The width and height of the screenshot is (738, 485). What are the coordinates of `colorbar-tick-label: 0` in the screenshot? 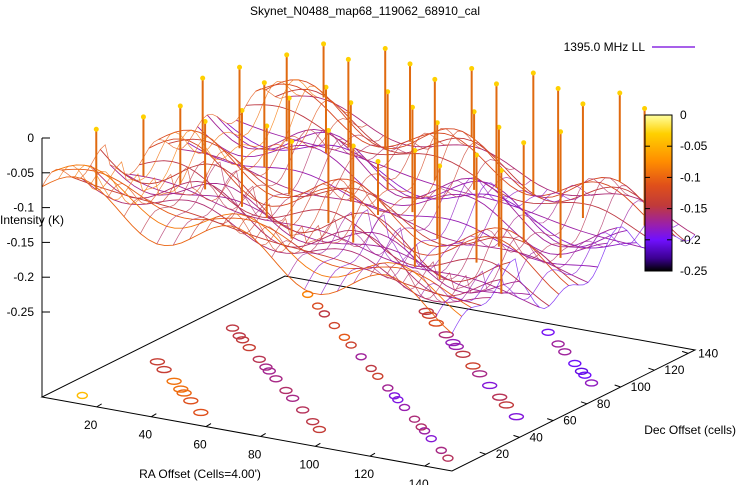 It's located at (683, 115).